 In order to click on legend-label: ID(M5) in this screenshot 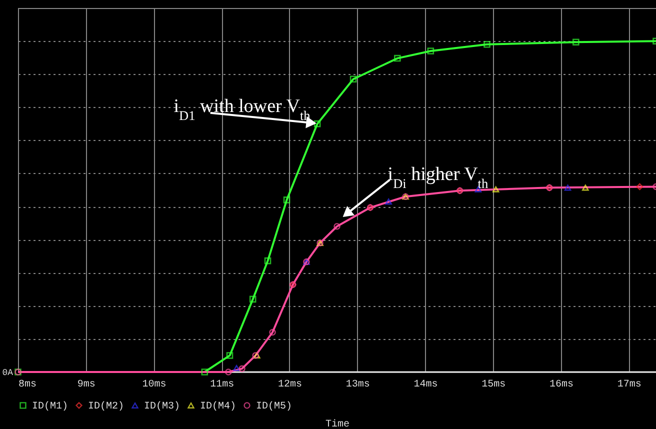, I will do `click(274, 406)`.